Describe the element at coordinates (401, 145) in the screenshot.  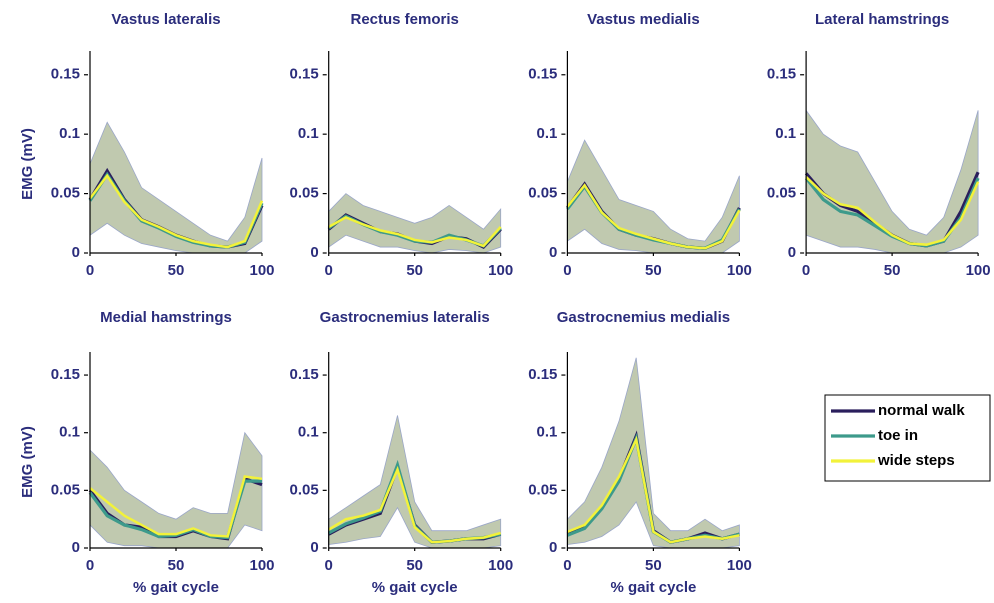
I see `panel: Rectus femoris 0 0.05 0.1 0.15 0 50 100` at that location.